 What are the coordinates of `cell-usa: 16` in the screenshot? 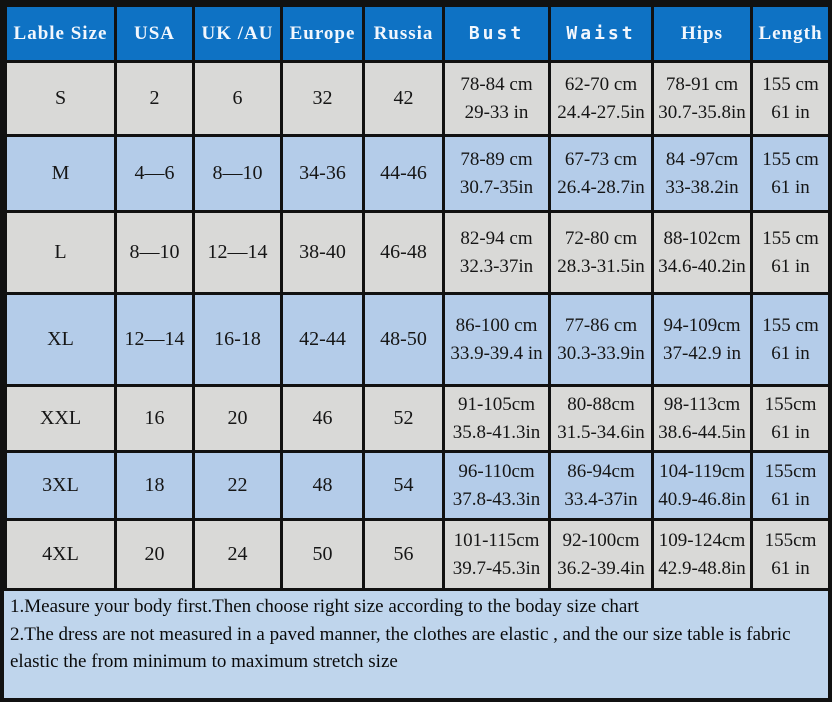 It's located at (154, 418).